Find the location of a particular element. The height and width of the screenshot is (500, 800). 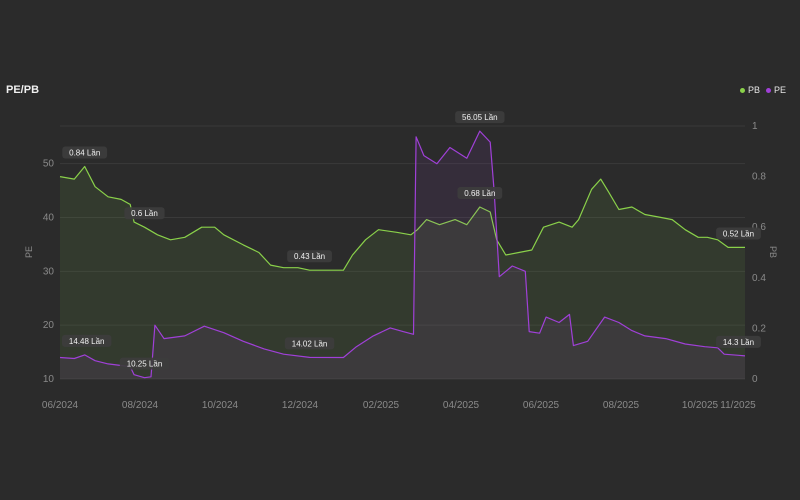

data-label-text: 0.52 Lần is located at coordinates (738, 233).